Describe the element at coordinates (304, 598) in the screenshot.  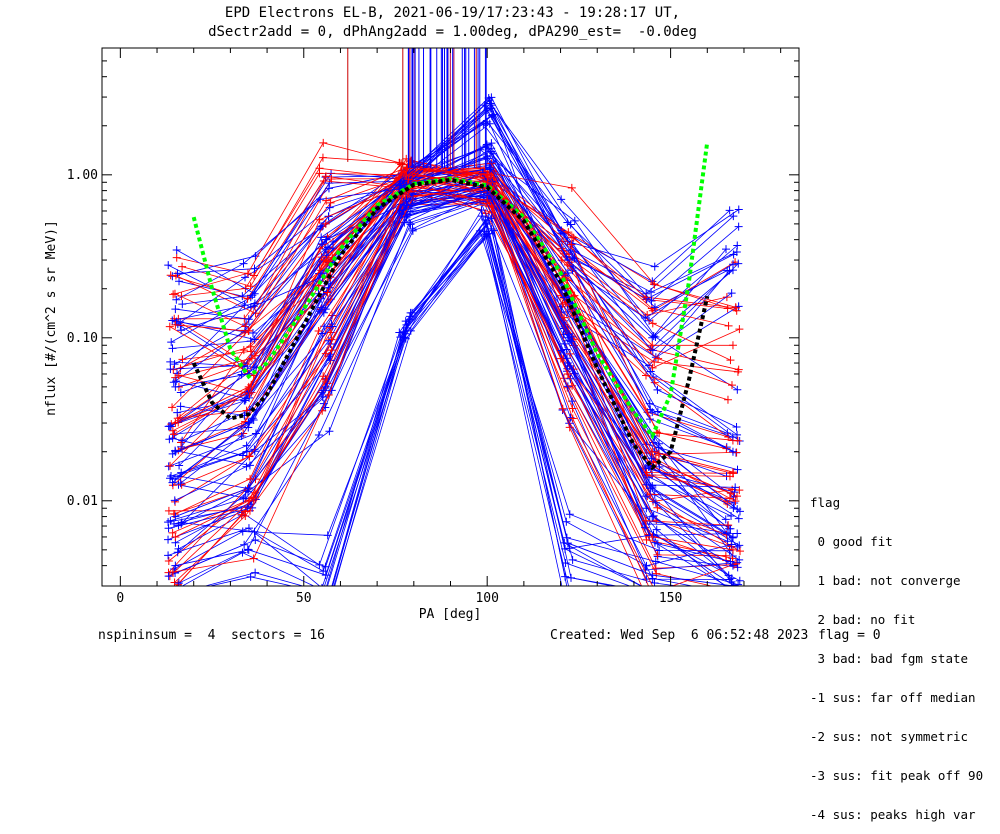
I see `x-tick-label: 50` at that location.